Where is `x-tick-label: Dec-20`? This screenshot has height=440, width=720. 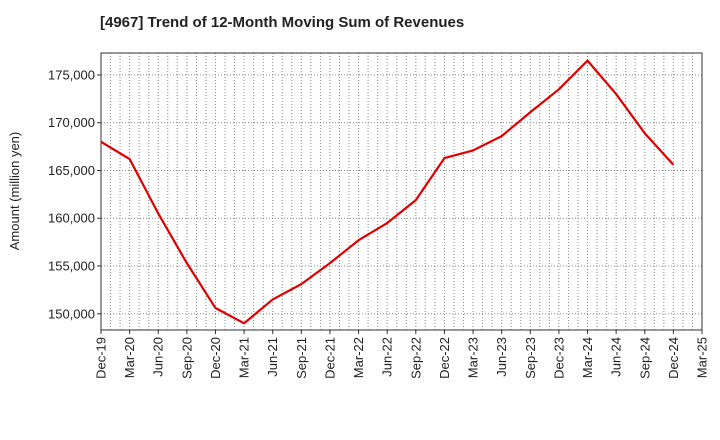 x-tick-label: Dec-20 is located at coordinates (215, 358).